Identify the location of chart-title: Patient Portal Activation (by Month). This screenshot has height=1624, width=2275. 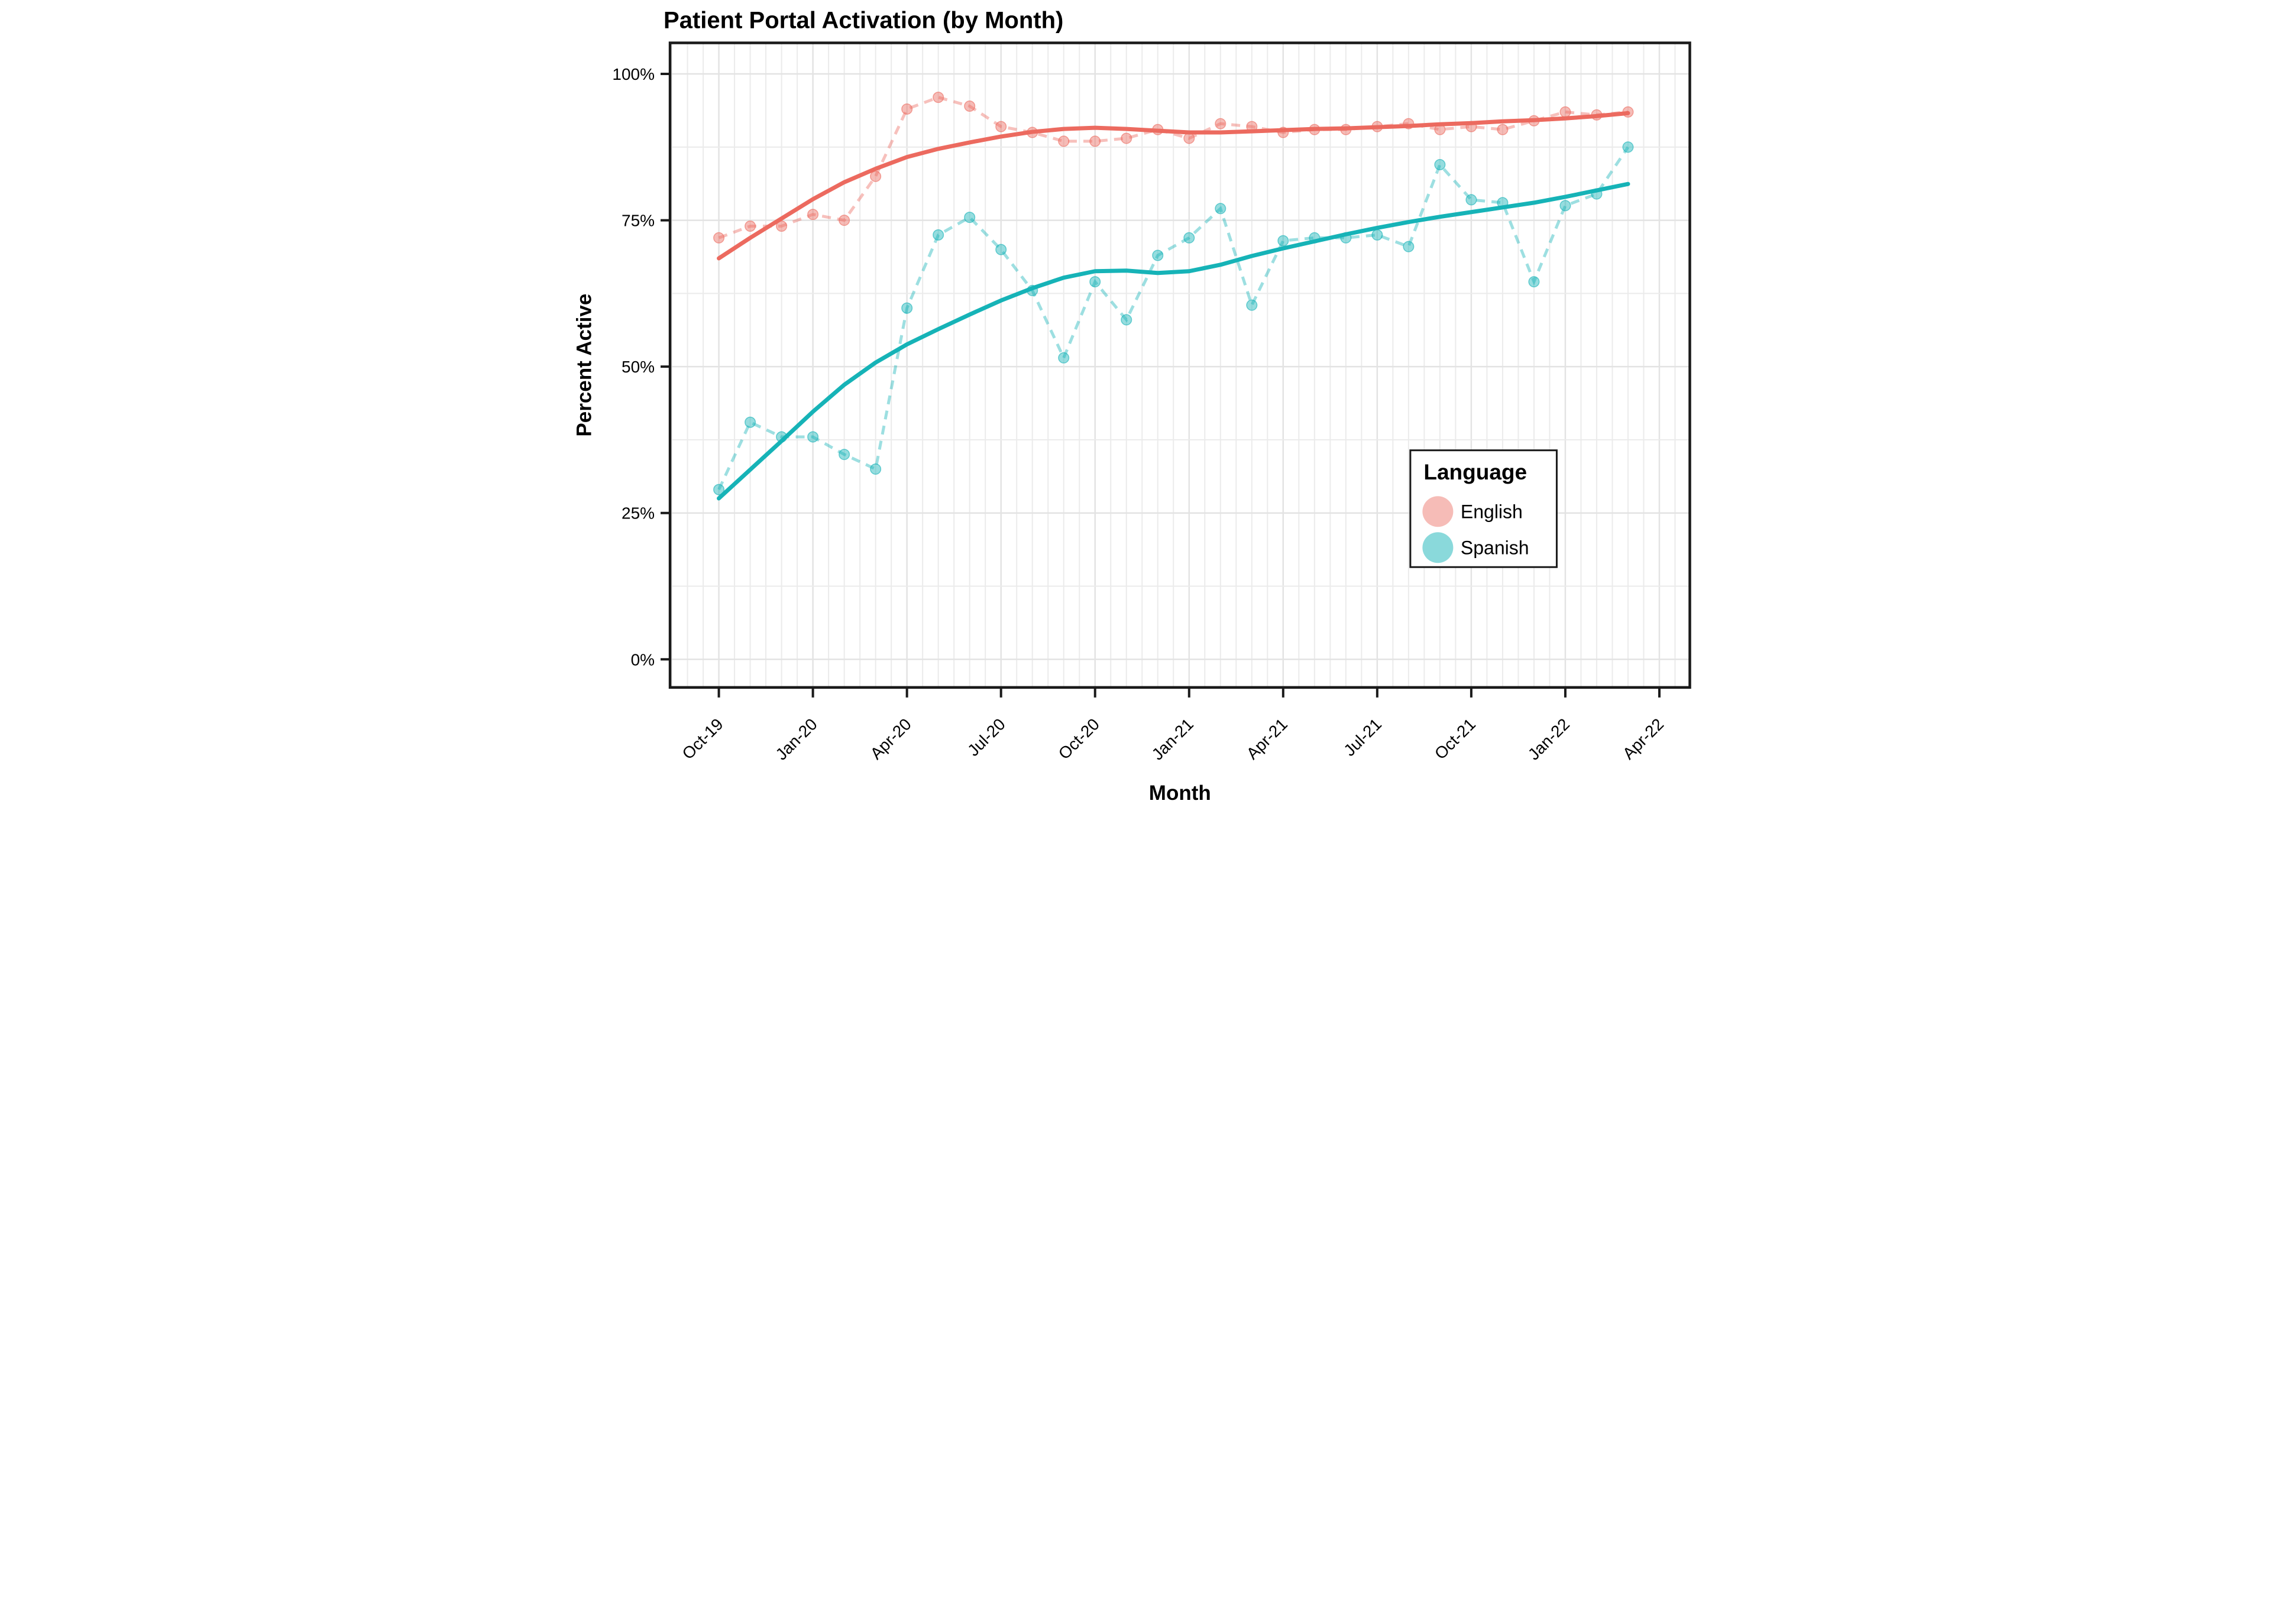
(863, 21).